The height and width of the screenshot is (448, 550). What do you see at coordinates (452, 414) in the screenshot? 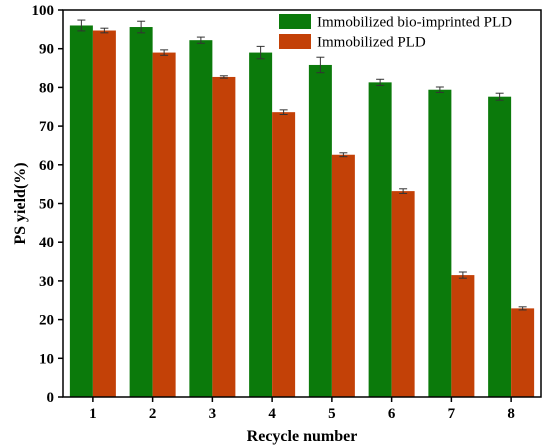
I see `x-tick-label: 7` at bounding box center [452, 414].